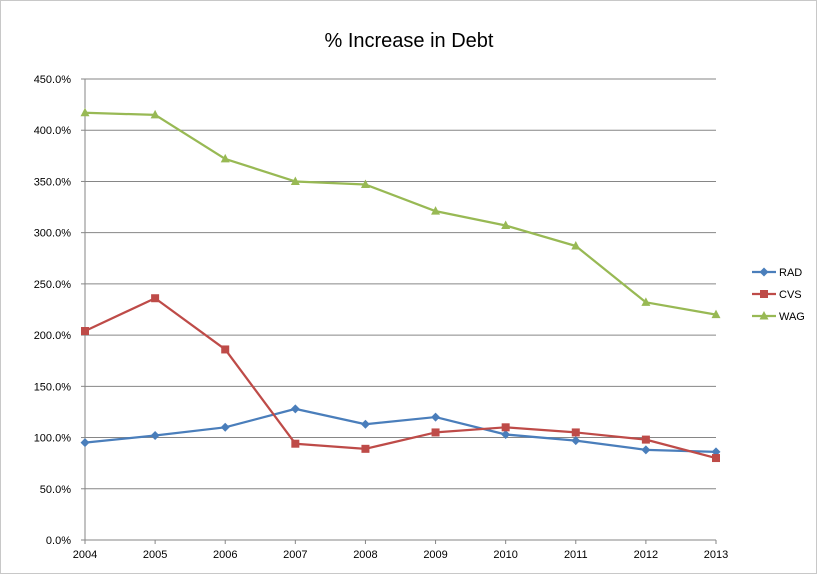 The height and width of the screenshot is (576, 820). I want to click on x-tick-label: 2005, so click(155, 555).